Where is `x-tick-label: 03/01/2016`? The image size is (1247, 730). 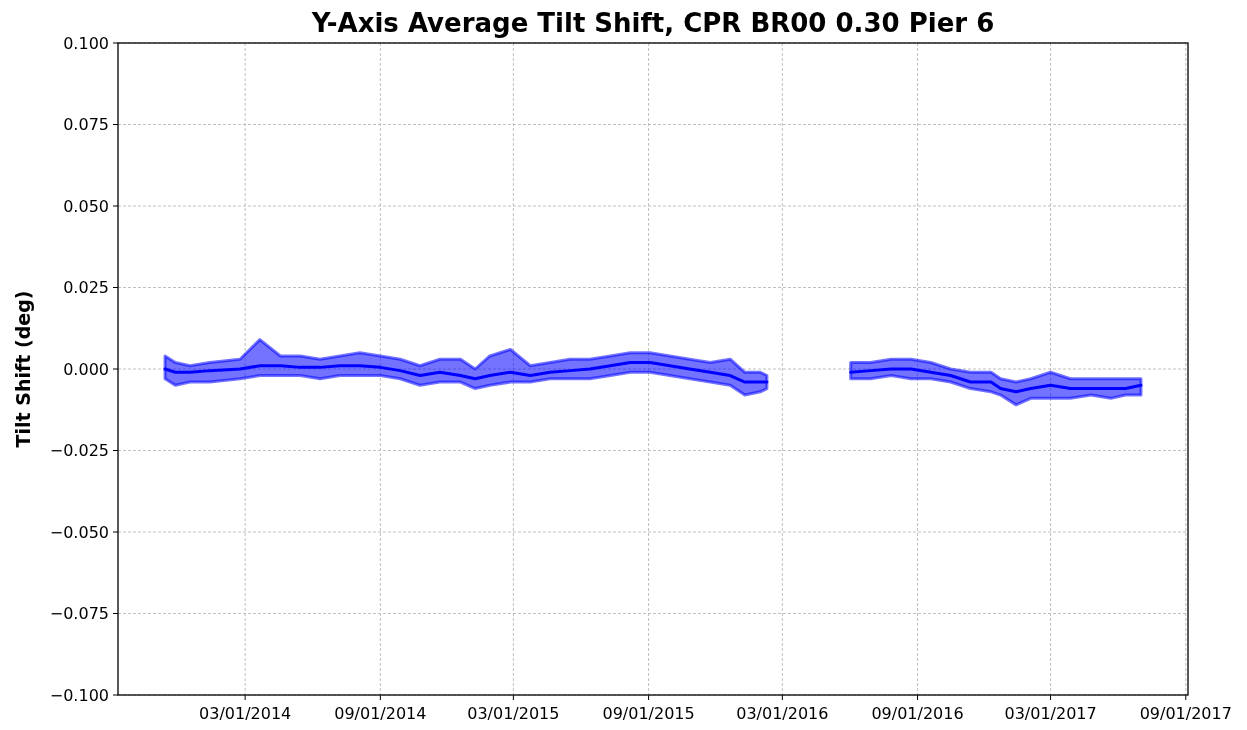
x-tick-label: 03/01/2016 is located at coordinates (782, 713).